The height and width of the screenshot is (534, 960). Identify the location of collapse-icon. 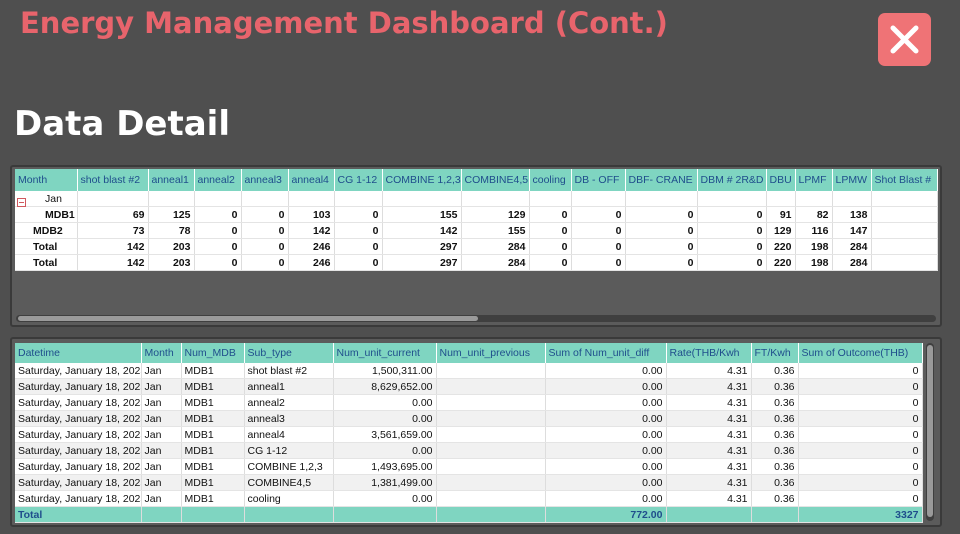
(21, 202).